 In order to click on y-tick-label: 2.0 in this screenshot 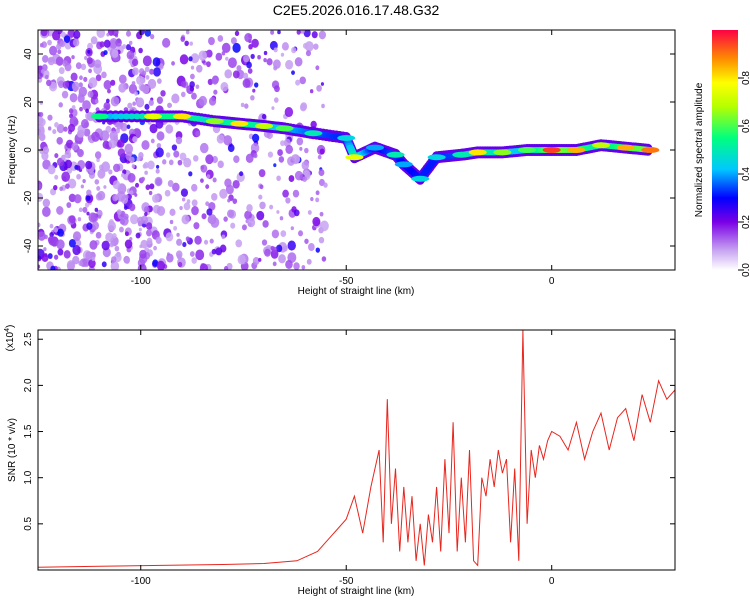, I will do `click(28, 385)`.